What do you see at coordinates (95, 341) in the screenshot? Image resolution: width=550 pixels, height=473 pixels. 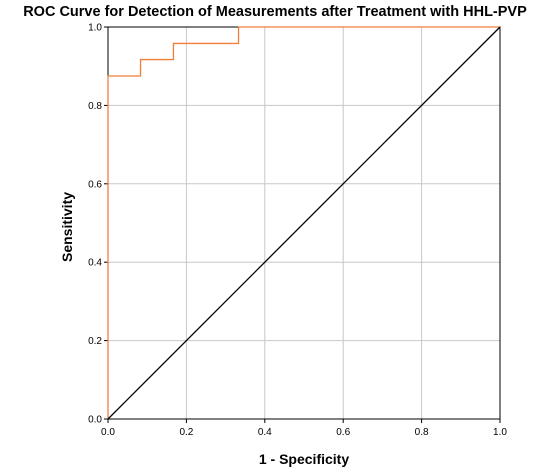 I see `y-tick-label: 0.2` at bounding box center [95, 341].